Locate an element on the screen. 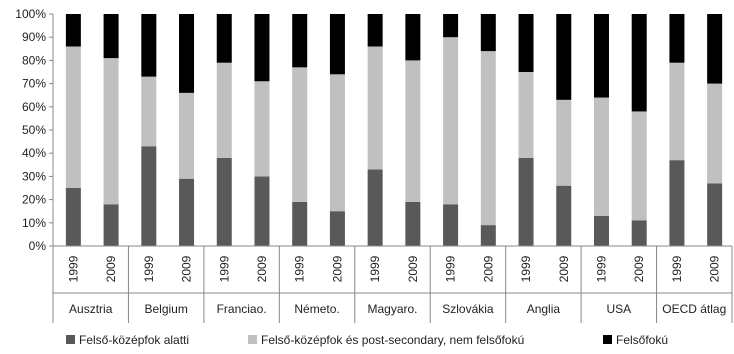 Image resolution: width=734 pixels, height=354 pixels. bar-segment-2-anglia-2009 is located at coordinates (564, 142).